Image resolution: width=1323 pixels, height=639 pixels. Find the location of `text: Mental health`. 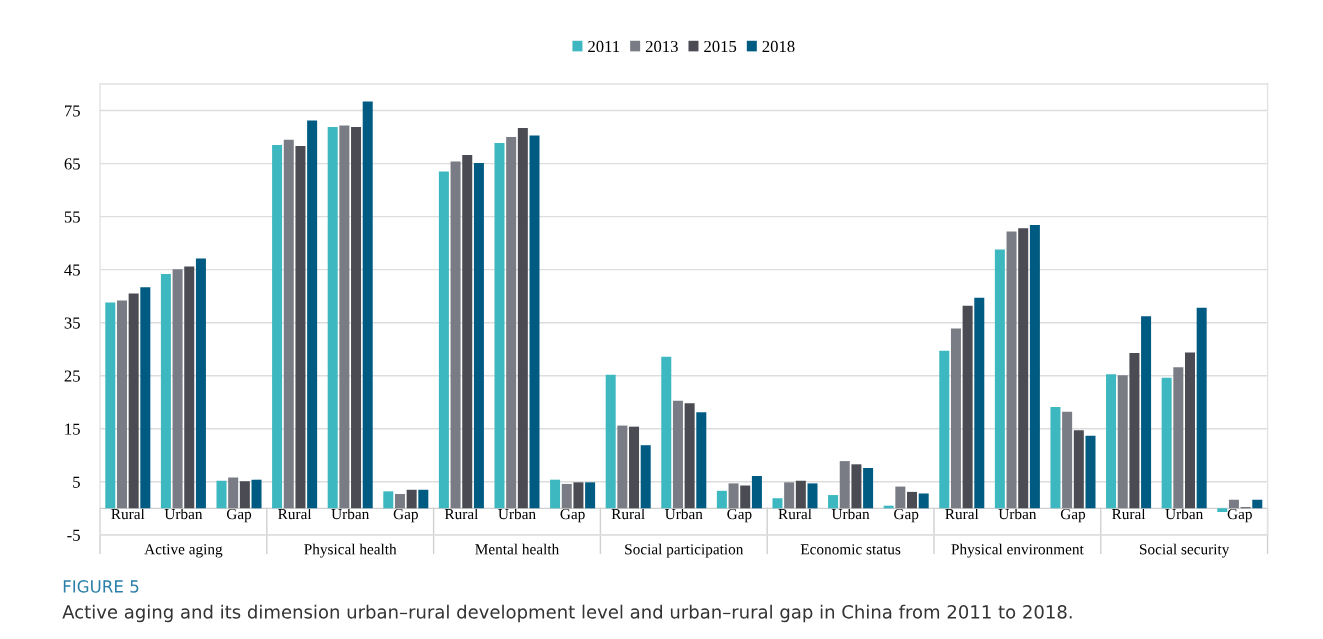

text: Mental health is located at coordinates (517, 549).